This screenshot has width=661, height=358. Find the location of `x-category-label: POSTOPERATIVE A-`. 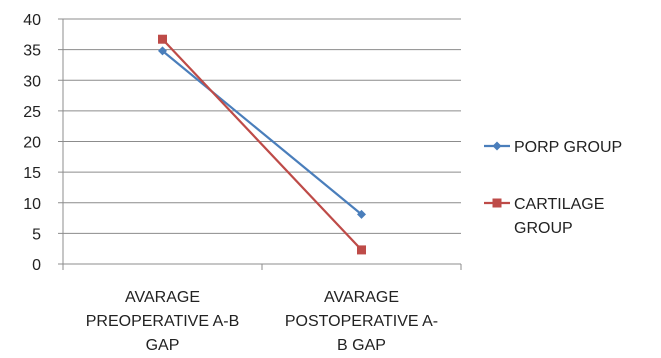

x-category-label: POSTOPERATIVE A- is located at coordinates (361, 321).